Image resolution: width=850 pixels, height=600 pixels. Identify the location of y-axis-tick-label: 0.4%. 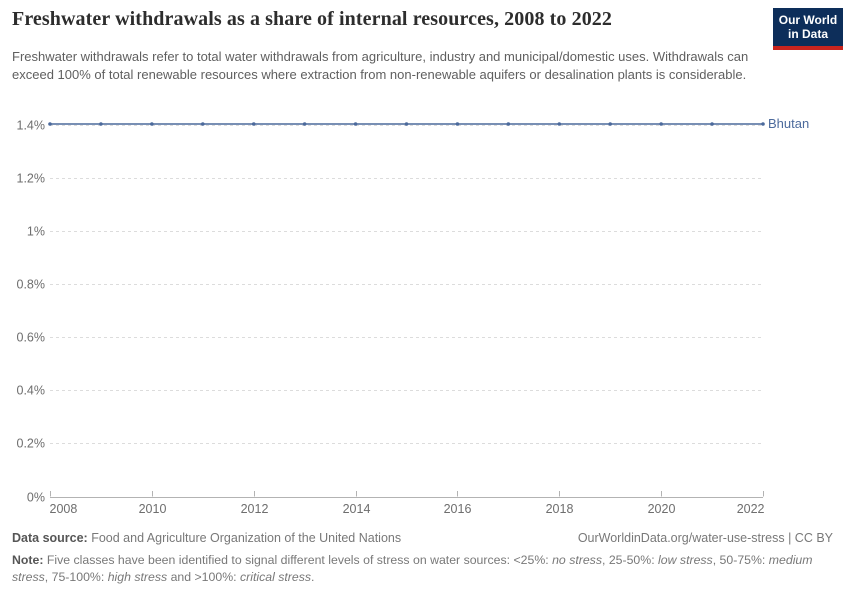
(31, 391).